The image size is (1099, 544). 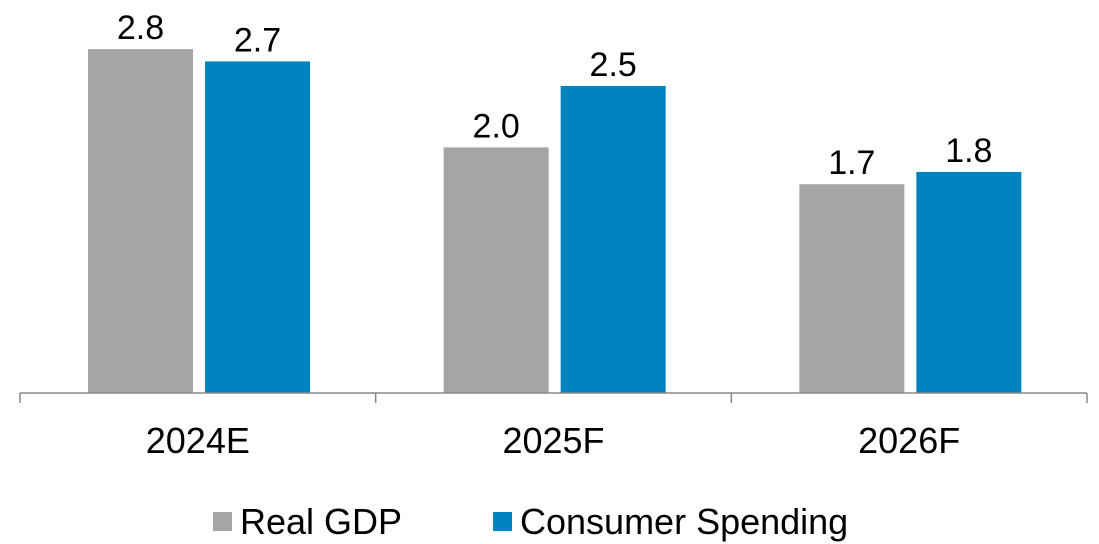 What do you see at coordinates (257, 40) in the screenshot?
I see `data-label: 2.7` at bounding box center [257, 40].